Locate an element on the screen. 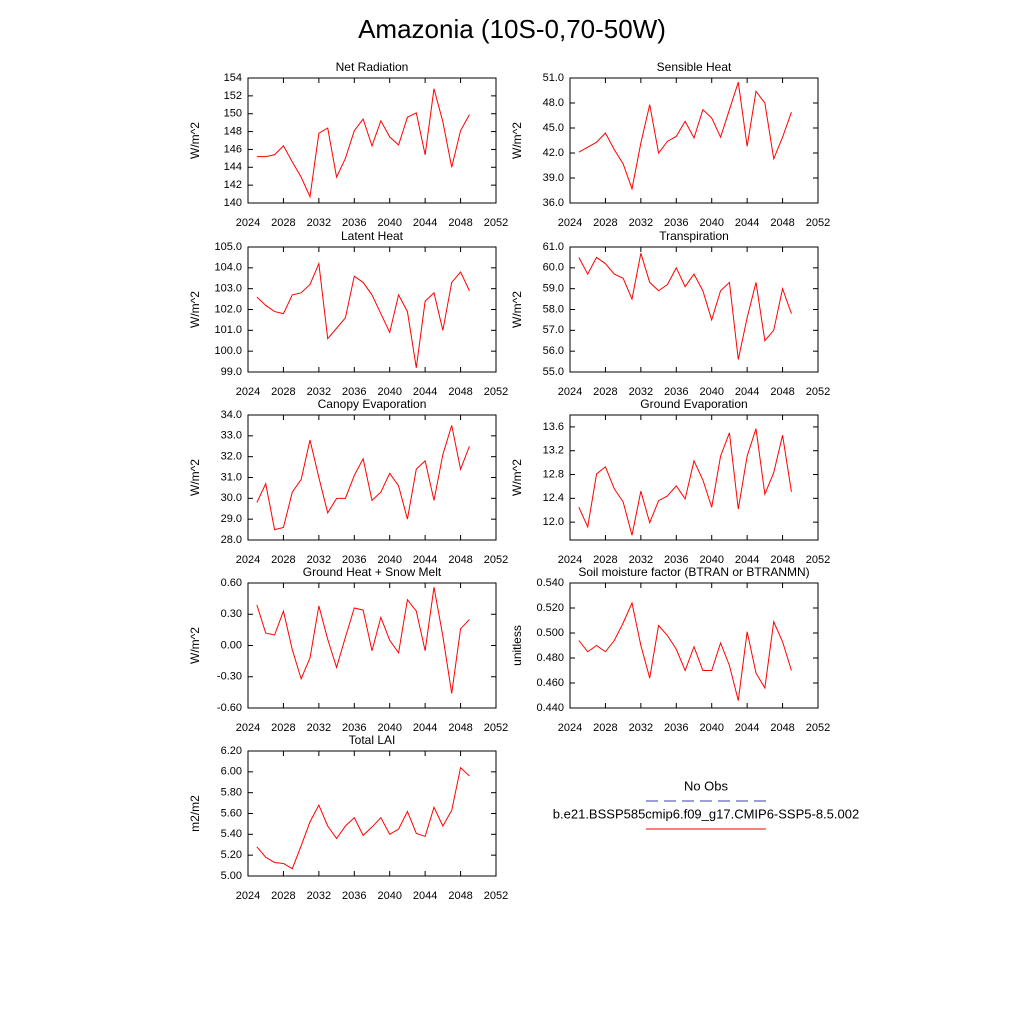  y-tick-label: 39.0 is located at coordinates (553, 178).